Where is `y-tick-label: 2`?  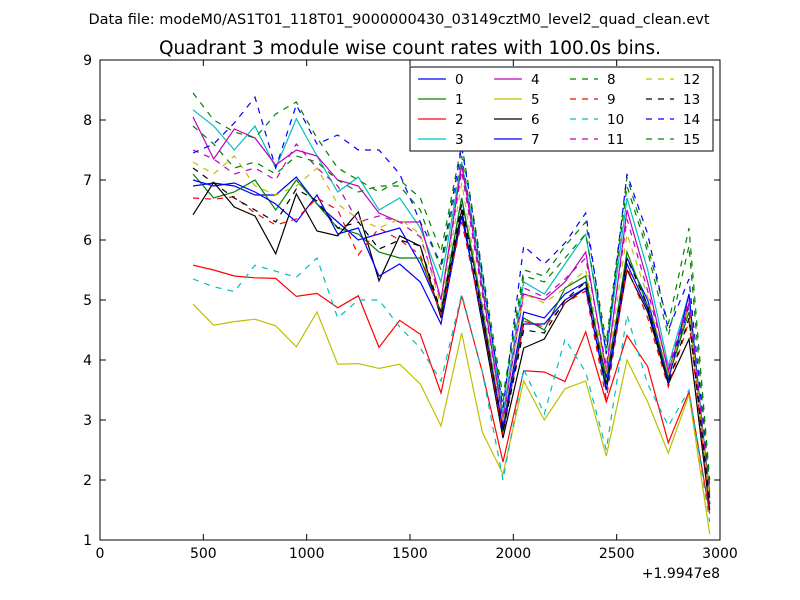
y-tick-label: 2 is located at coordinates (87, 481).